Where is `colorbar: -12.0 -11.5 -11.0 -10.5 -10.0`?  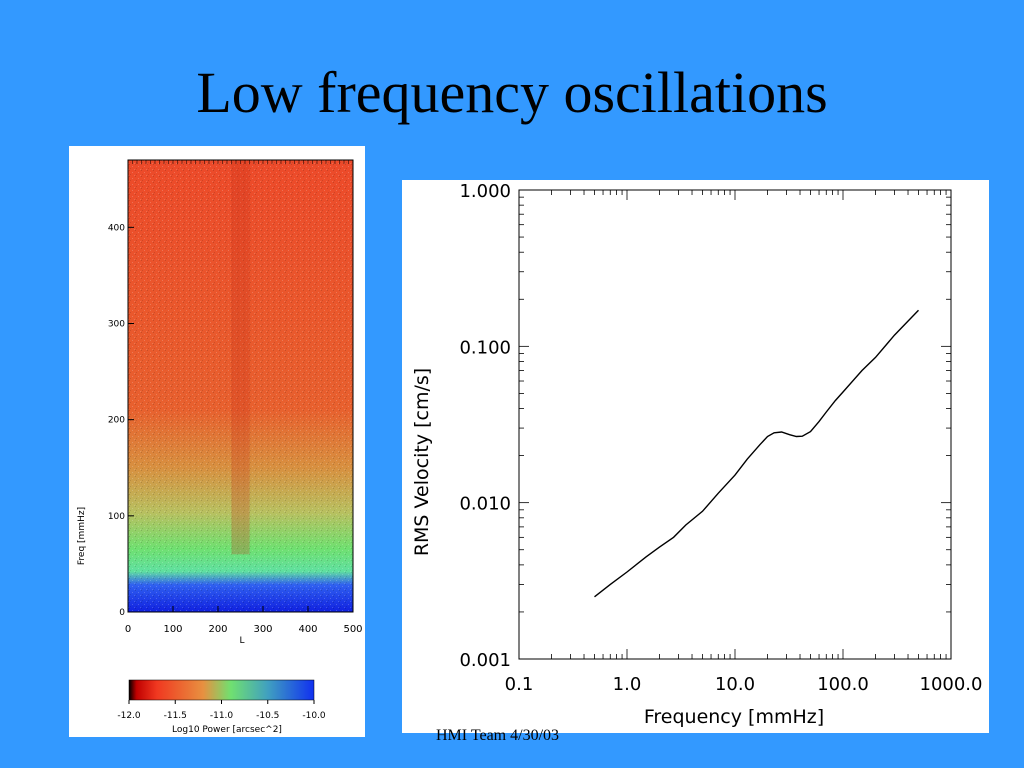
colorbar: -12.0 -11.5 -11.0 -10.5 -10.0 is located at coordinates (221, 700).